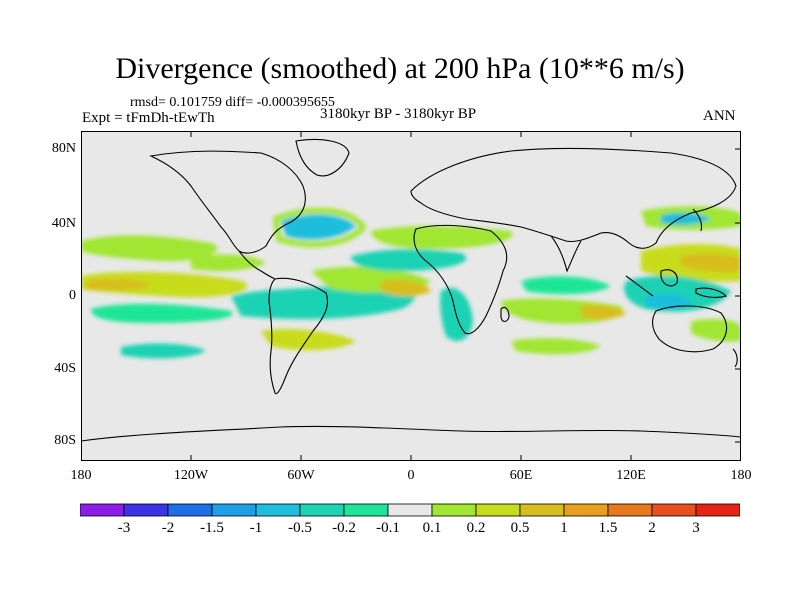 This screenshot has width=800, height=600. Describe the element at coordinates (388, 528) in the screenshot. I see `colorbar-label: -0.1` at that location.